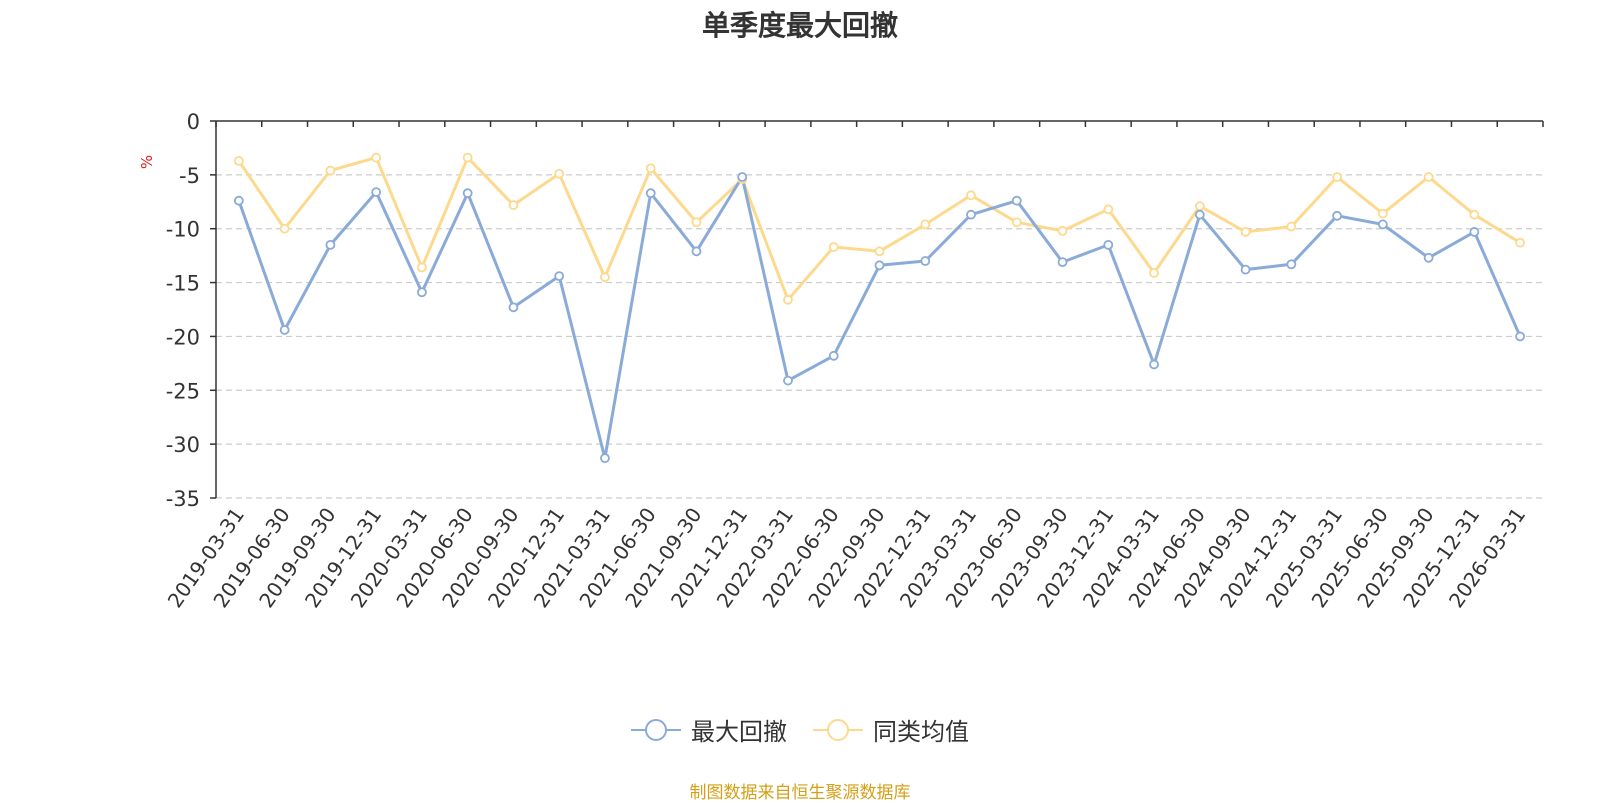 The height and width of the screenshot is (803, 1600). Describe the element at coordinates (183, 499) in the screenshot. I see `y-tick-label: -35` at that location.